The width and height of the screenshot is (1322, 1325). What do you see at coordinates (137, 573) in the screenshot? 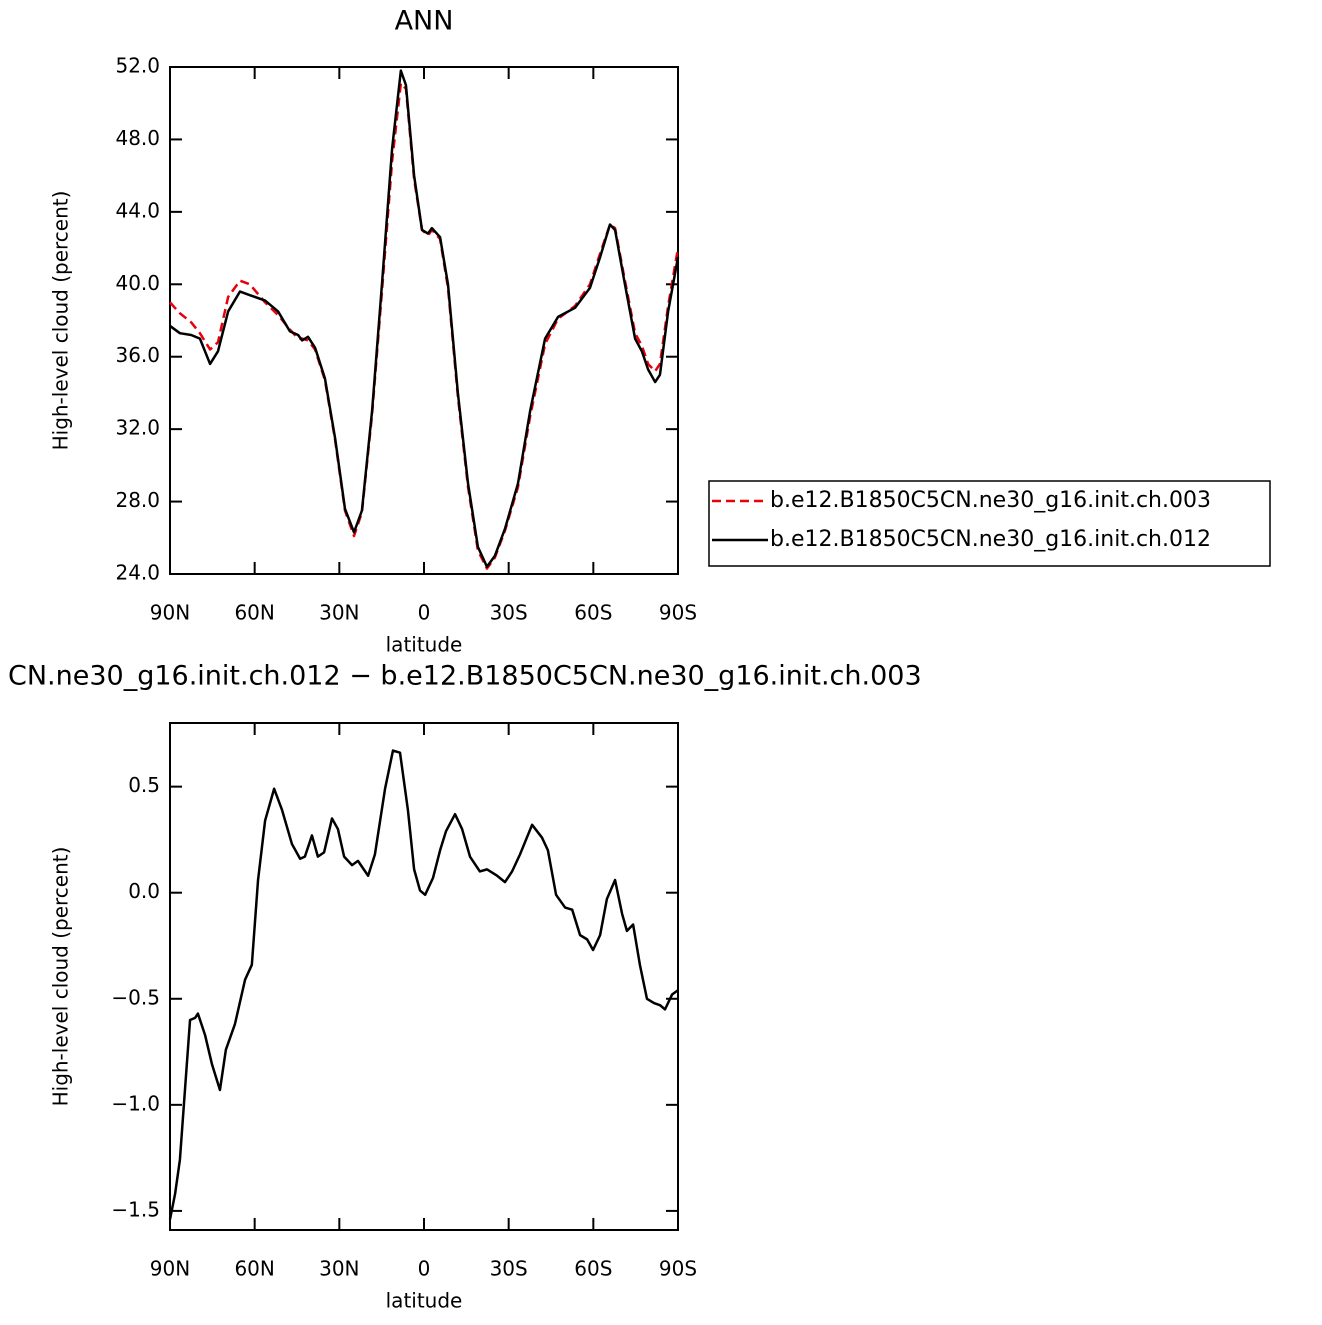
I see `y-tick-label: 24.0` at bounding box center [137, 573].